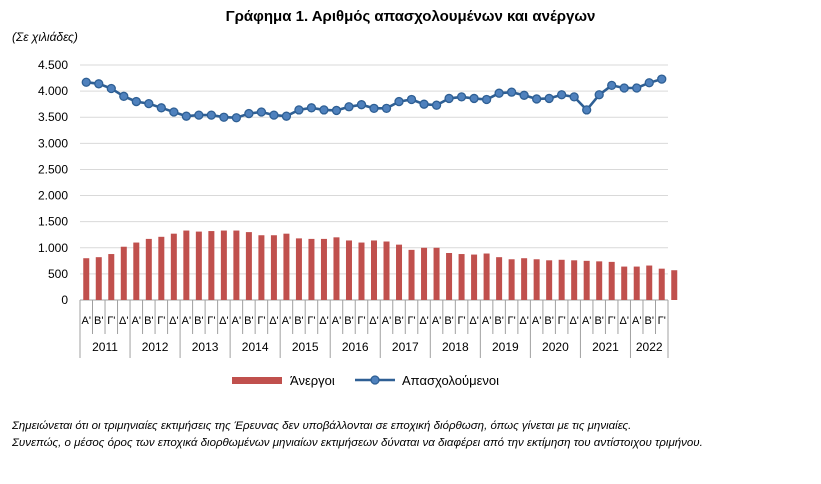  Describe the element at coordinates (405, 347) in the screenshot. I see `year-label: 2017` at that location.